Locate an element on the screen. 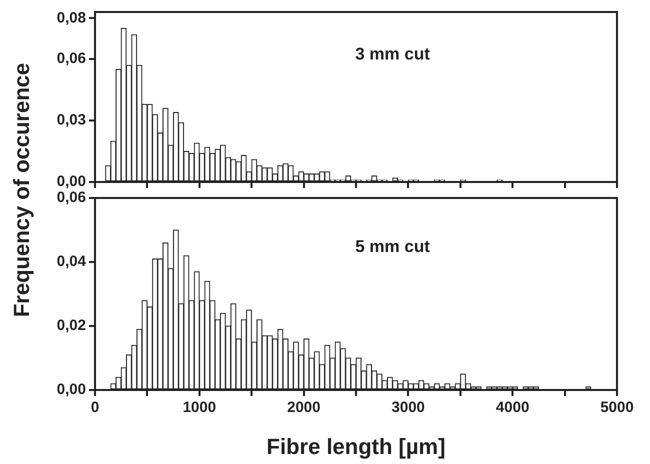 This screenshot has width=650, height=464. annotation: 5 mm cut is located at coordinates (392, 246).